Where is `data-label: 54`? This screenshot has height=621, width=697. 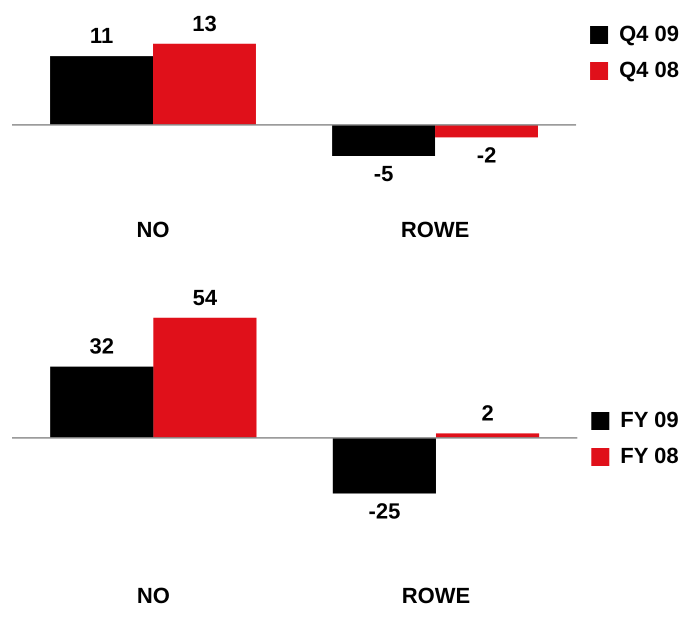 data-label: 54 is located at coordinates (205, 297).